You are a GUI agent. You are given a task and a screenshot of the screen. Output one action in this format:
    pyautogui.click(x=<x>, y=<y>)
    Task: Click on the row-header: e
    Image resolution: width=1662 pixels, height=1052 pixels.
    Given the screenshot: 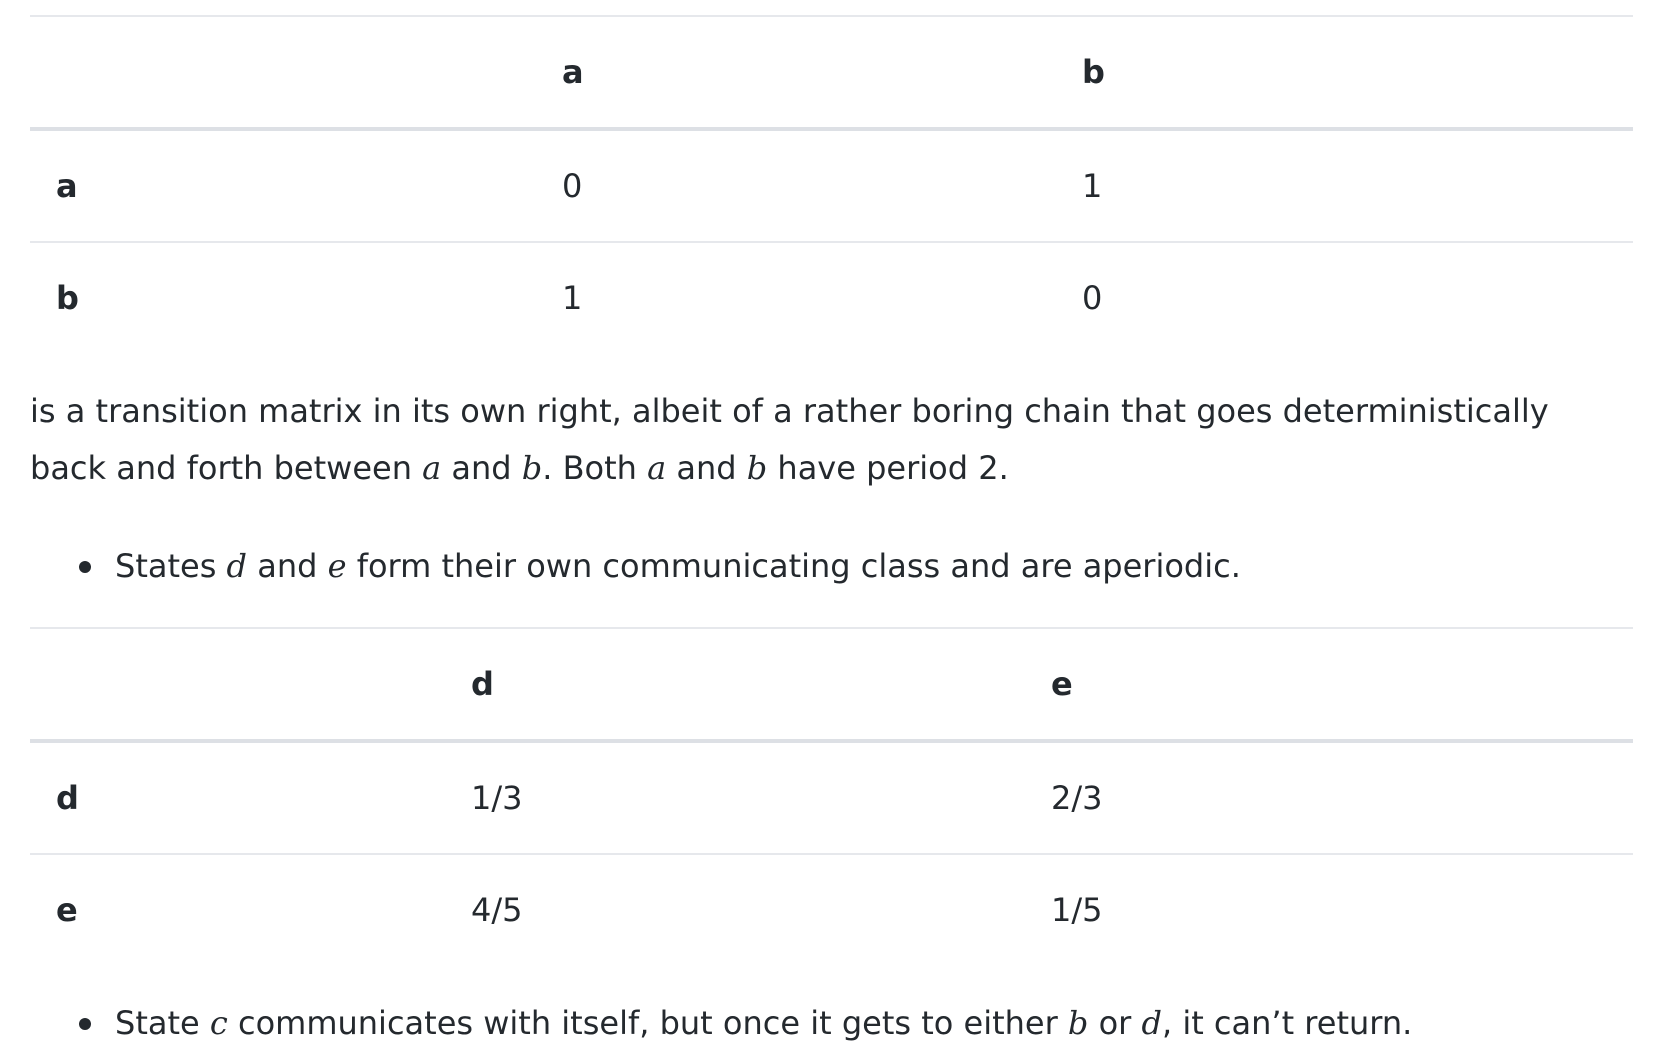 What is the action you would take?
    pyautogui.click(x=67, y=910)
    